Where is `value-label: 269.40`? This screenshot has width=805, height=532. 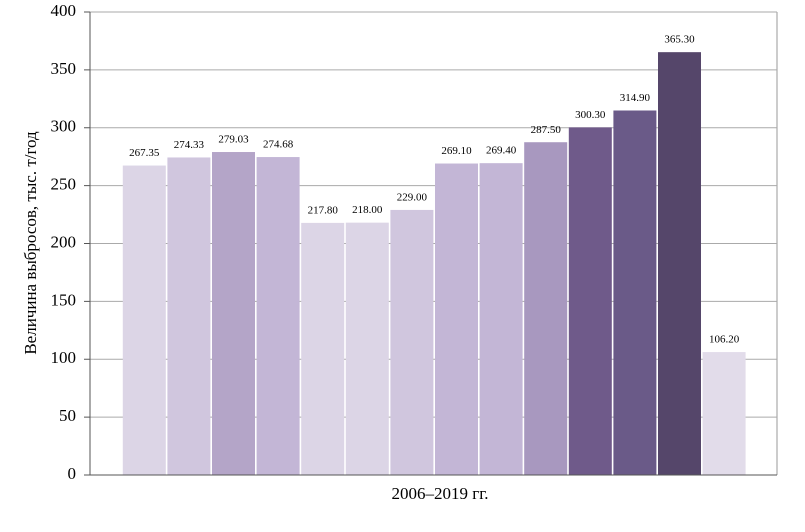
value-label: 269.40 is located at coordinates (501, 151).